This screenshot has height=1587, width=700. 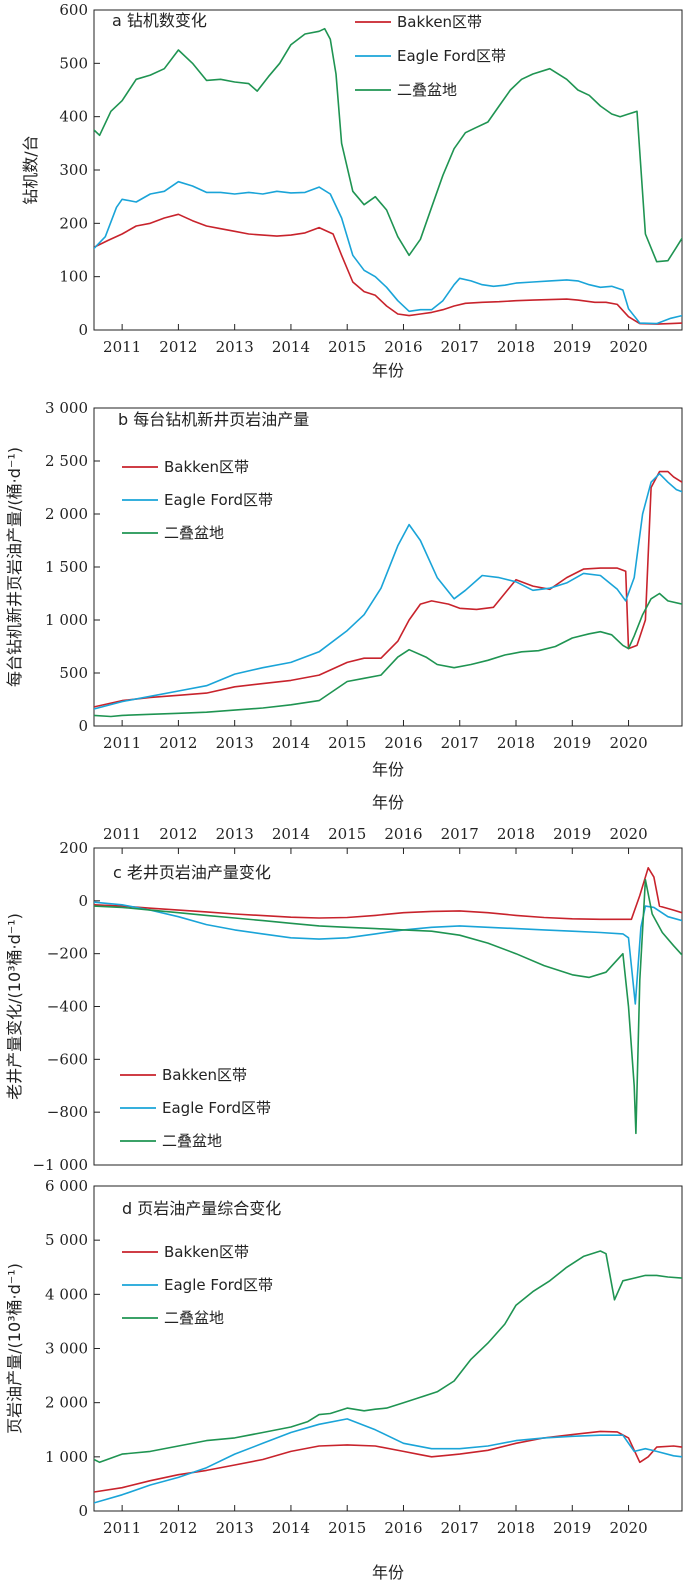 I want to click on y-tick-label: 2 500, so click(x=66, y=461).